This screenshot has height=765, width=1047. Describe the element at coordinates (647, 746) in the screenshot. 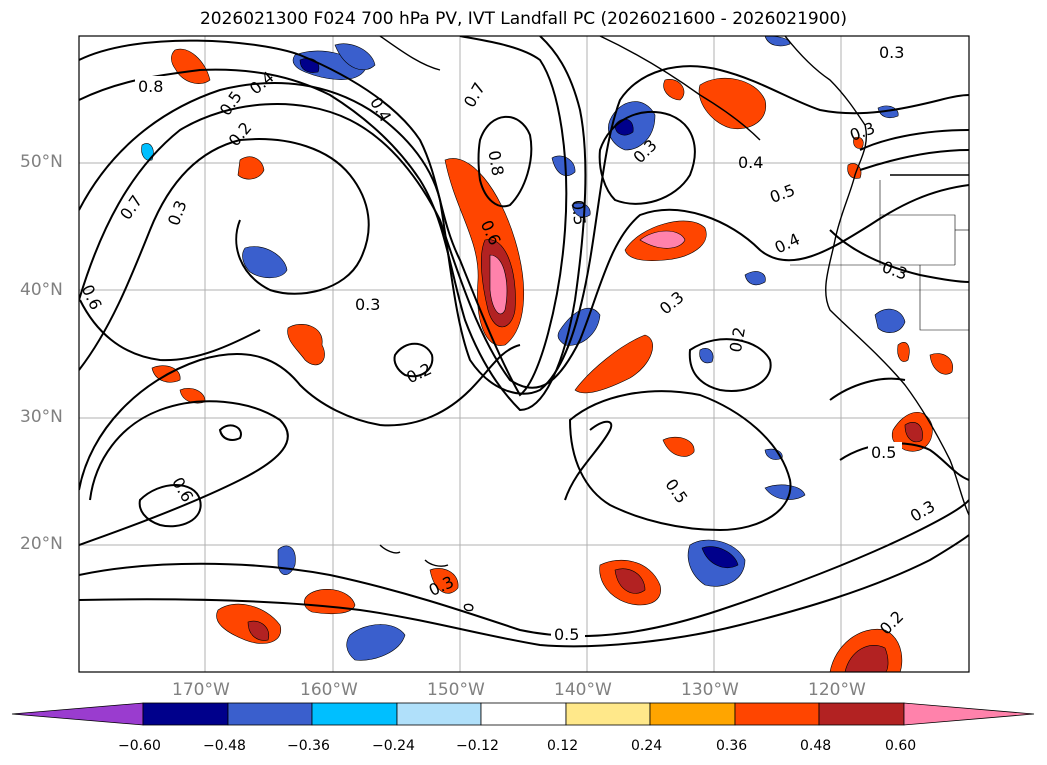

I see `colorbar-tick: 0.24` at that location.